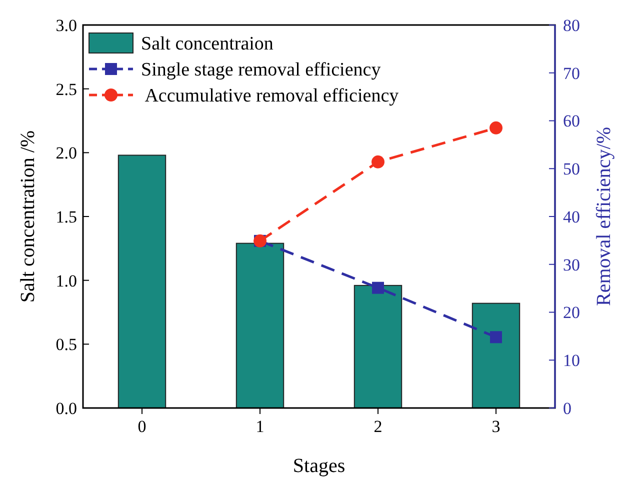 Image resolution: width=618 pixels, height=478 pixels. I want to click on y-tick-label: 0.0, so click(66, 408).